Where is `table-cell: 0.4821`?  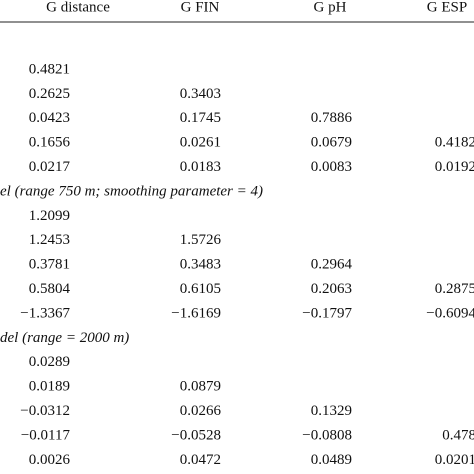
table-cell: 0.4821 is located at coordinates (49, 69).